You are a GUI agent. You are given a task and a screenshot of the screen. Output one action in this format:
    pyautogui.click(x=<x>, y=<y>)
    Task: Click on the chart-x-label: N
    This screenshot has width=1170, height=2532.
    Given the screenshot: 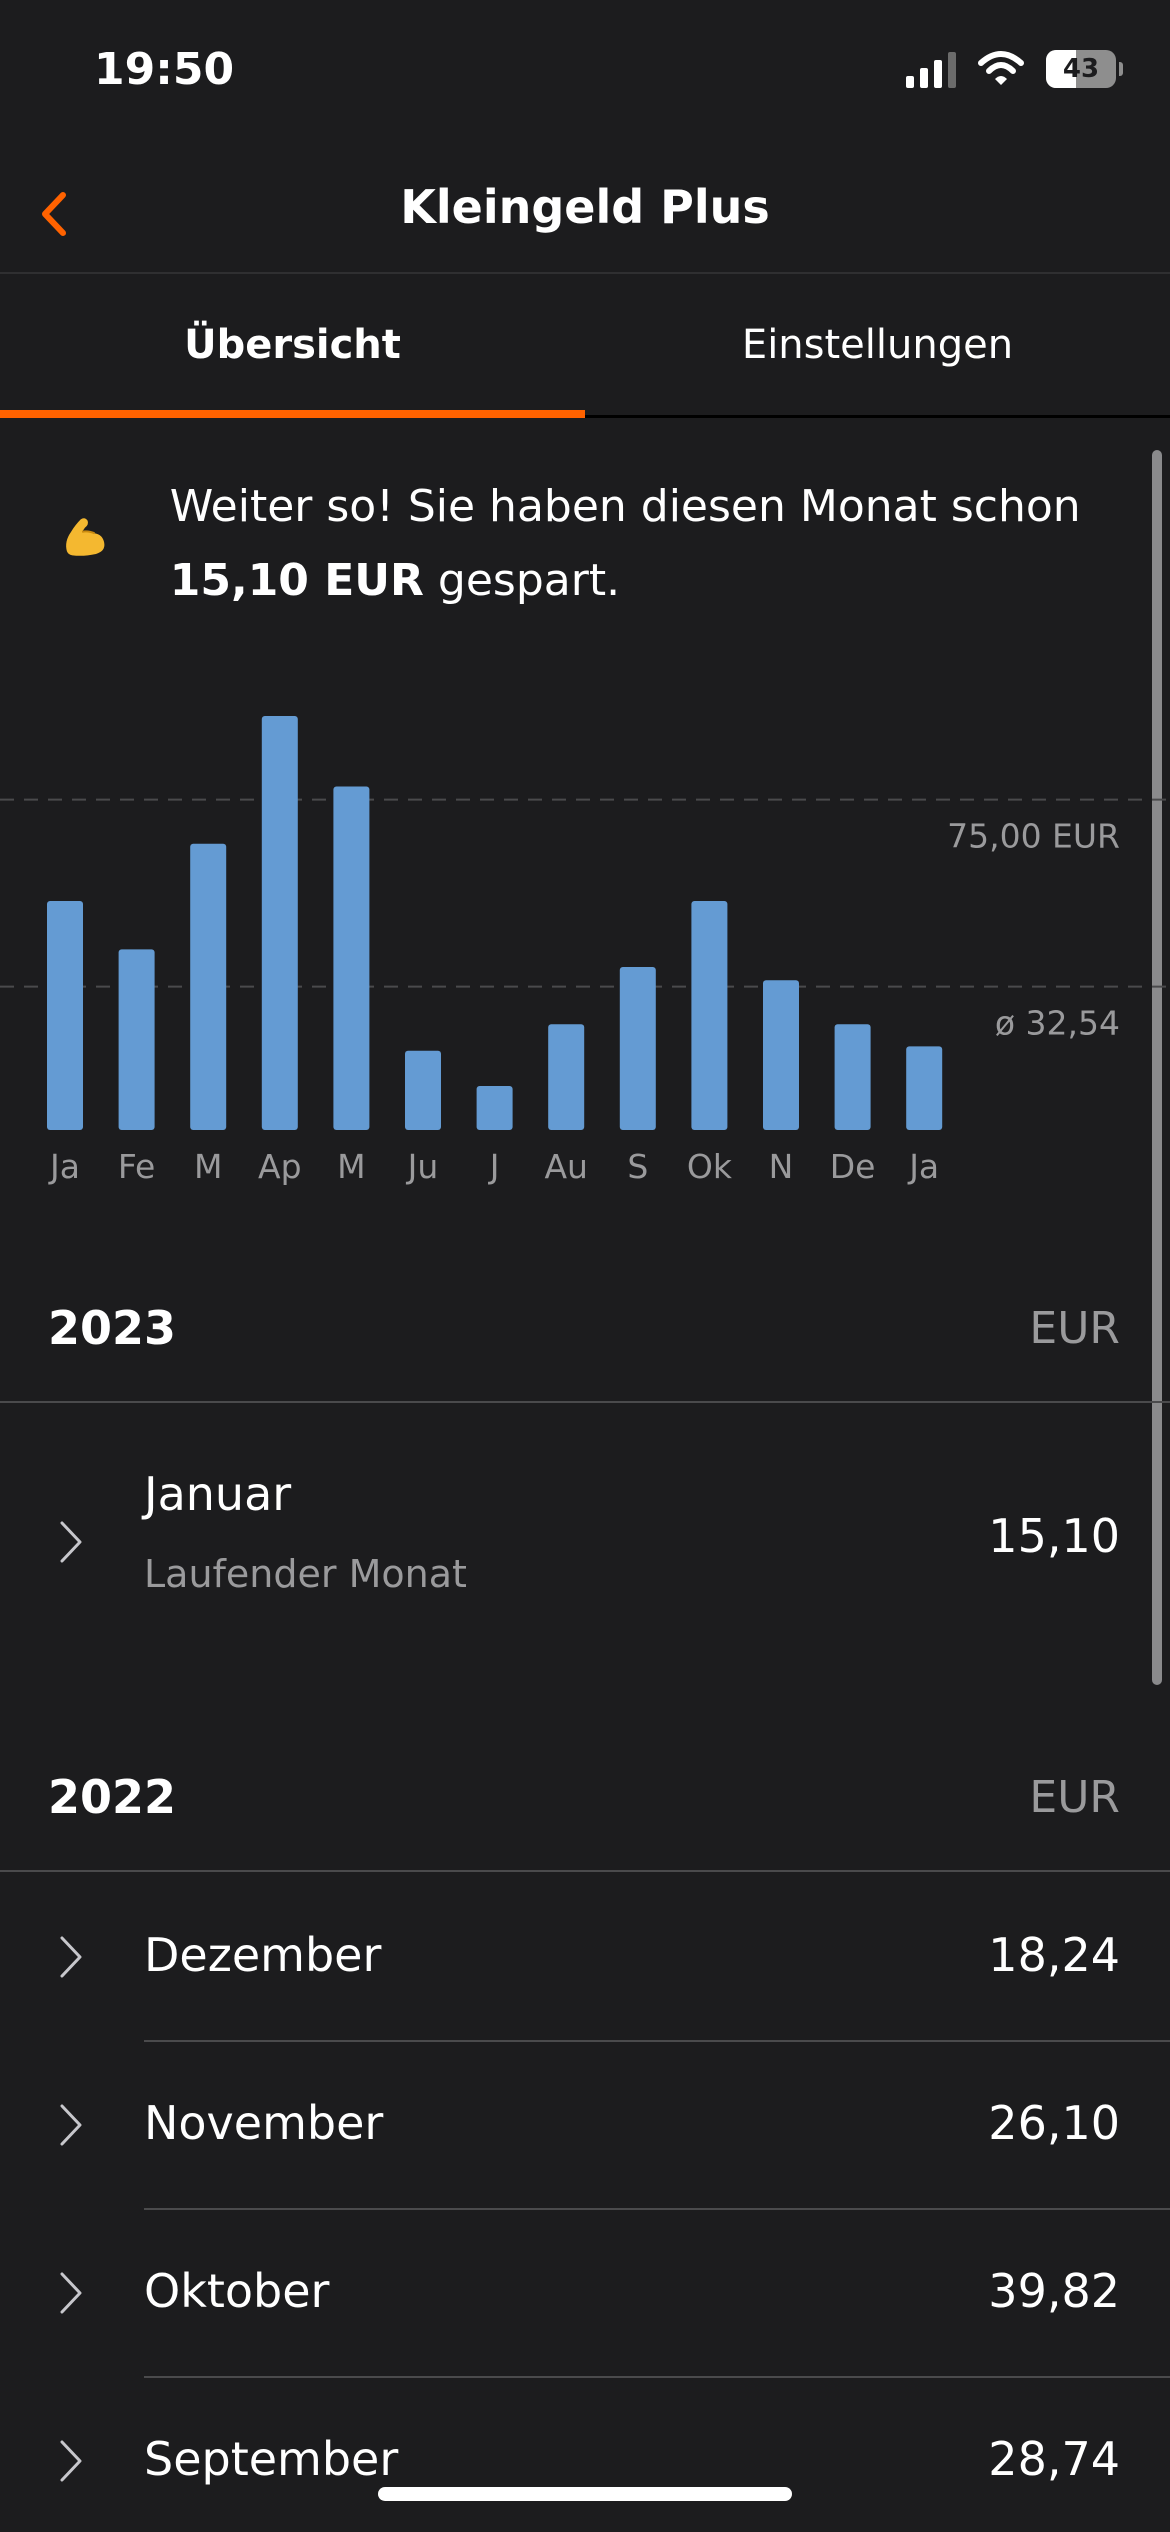 What is the action you would take?
    pyautogui.click(x=781, y=1166)
    